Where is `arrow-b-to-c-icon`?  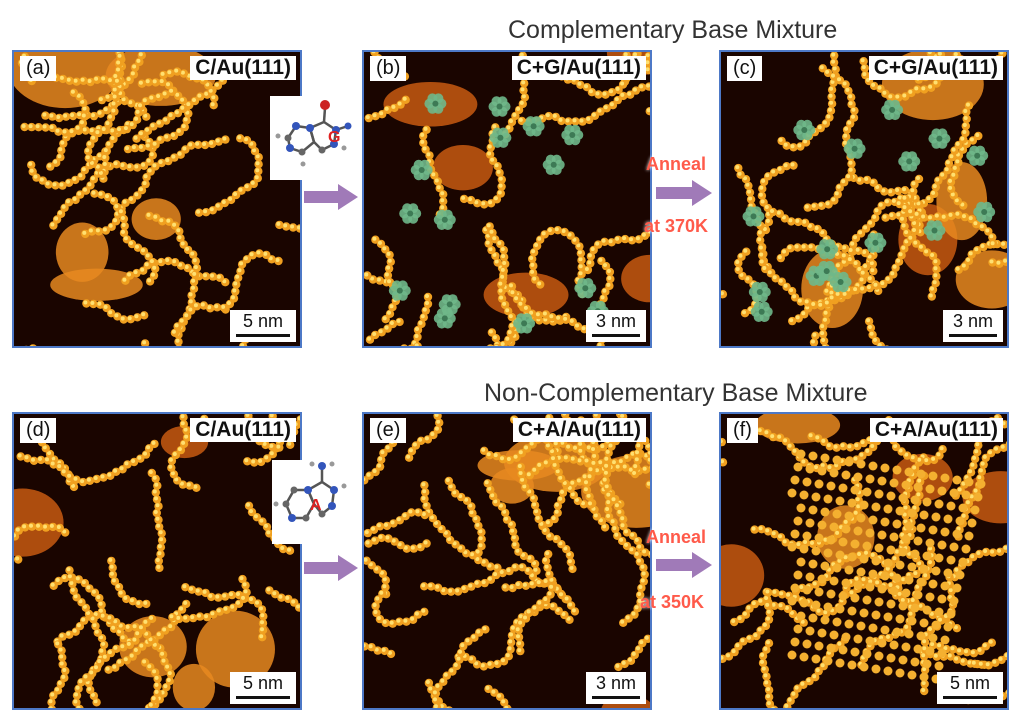 arrow-b-to-c-icon is located at coordinates (684, 193).